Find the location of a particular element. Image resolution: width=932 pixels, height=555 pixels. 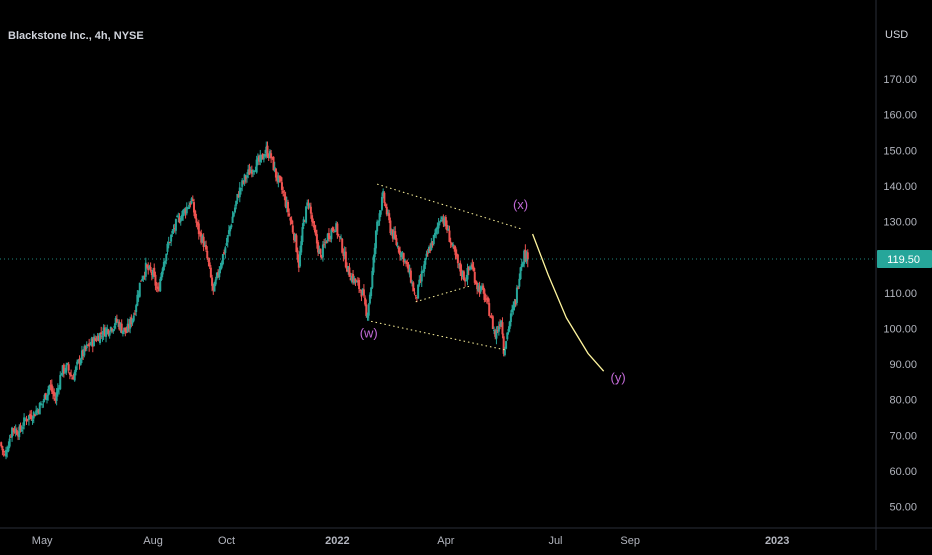

wave-label: (x) is located at coordinates (520, 204).